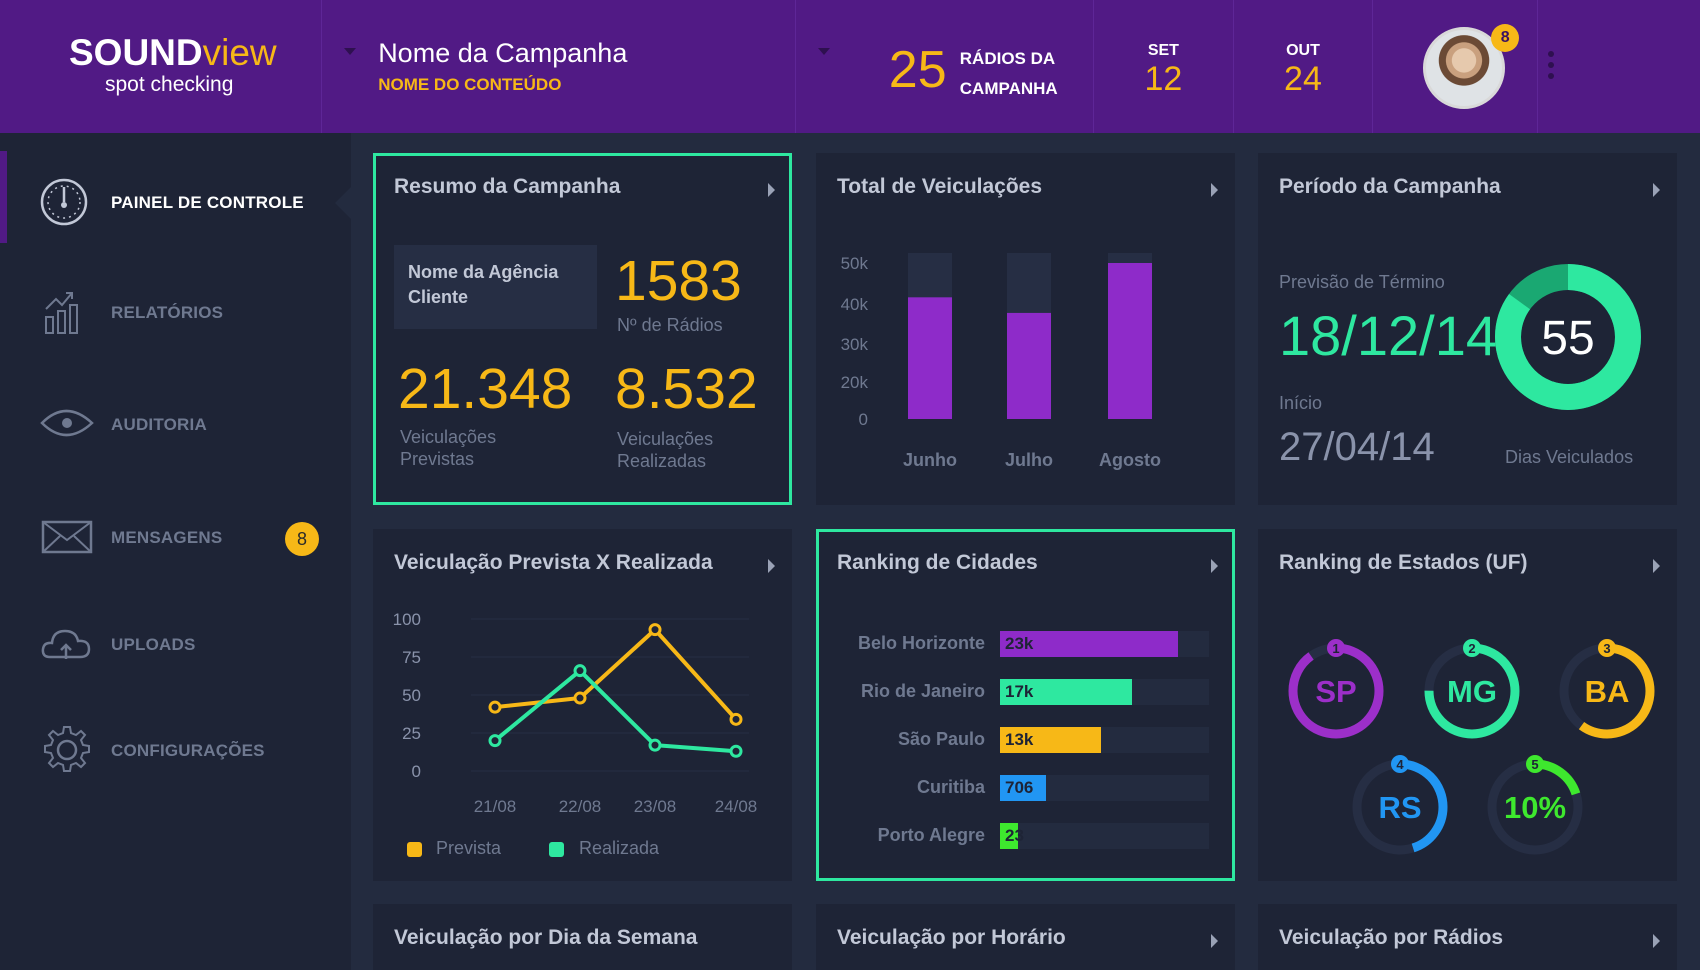 The height and width of the screenshot is (970, 1700). I want to click on city-bar-track: 706, so click(1104, 788).